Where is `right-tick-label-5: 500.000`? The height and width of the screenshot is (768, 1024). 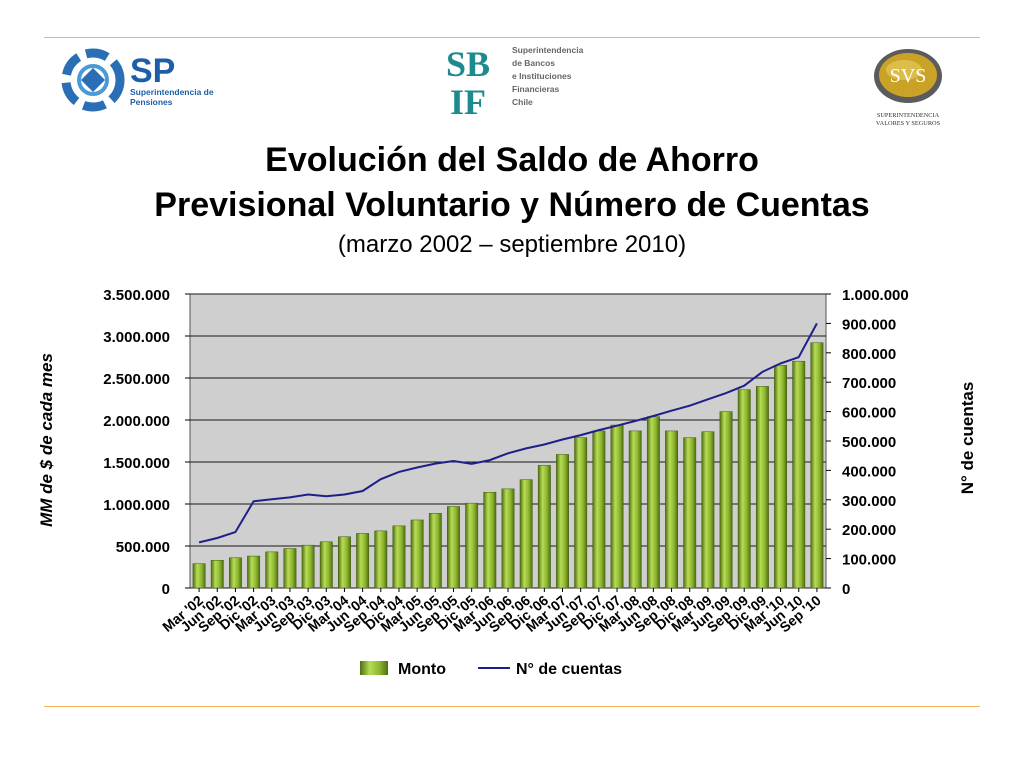 right-tick-label-5: 500.000 is located at coordinates (869, 442).